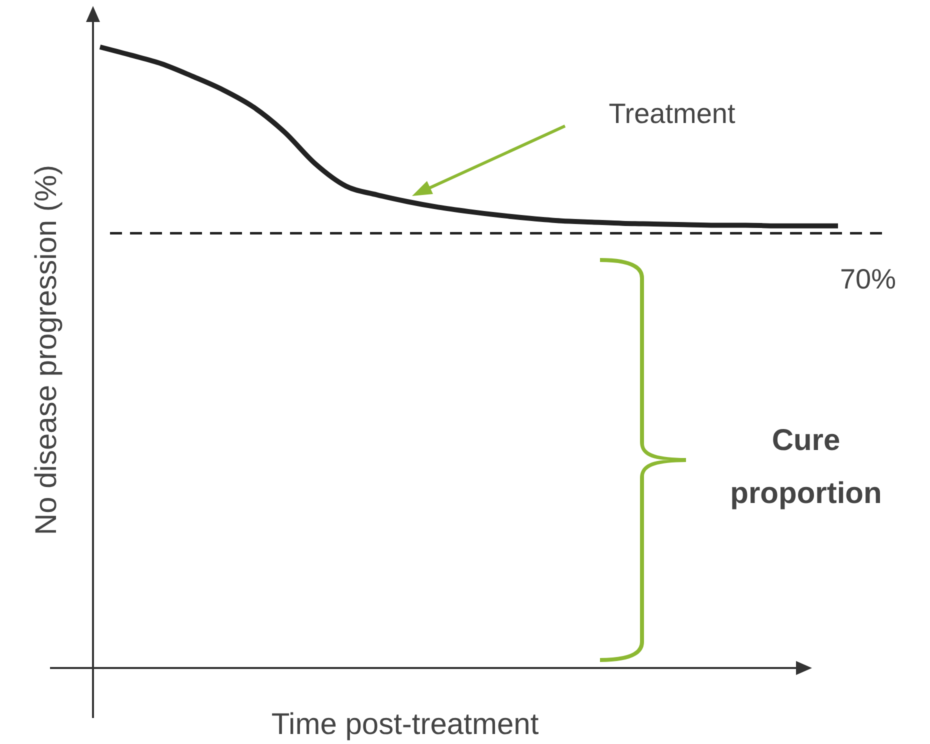  What do you see at coordinates (672, 113) in the screenshot?
I see `annotation: Treatment` at bounding box center [672, 113].